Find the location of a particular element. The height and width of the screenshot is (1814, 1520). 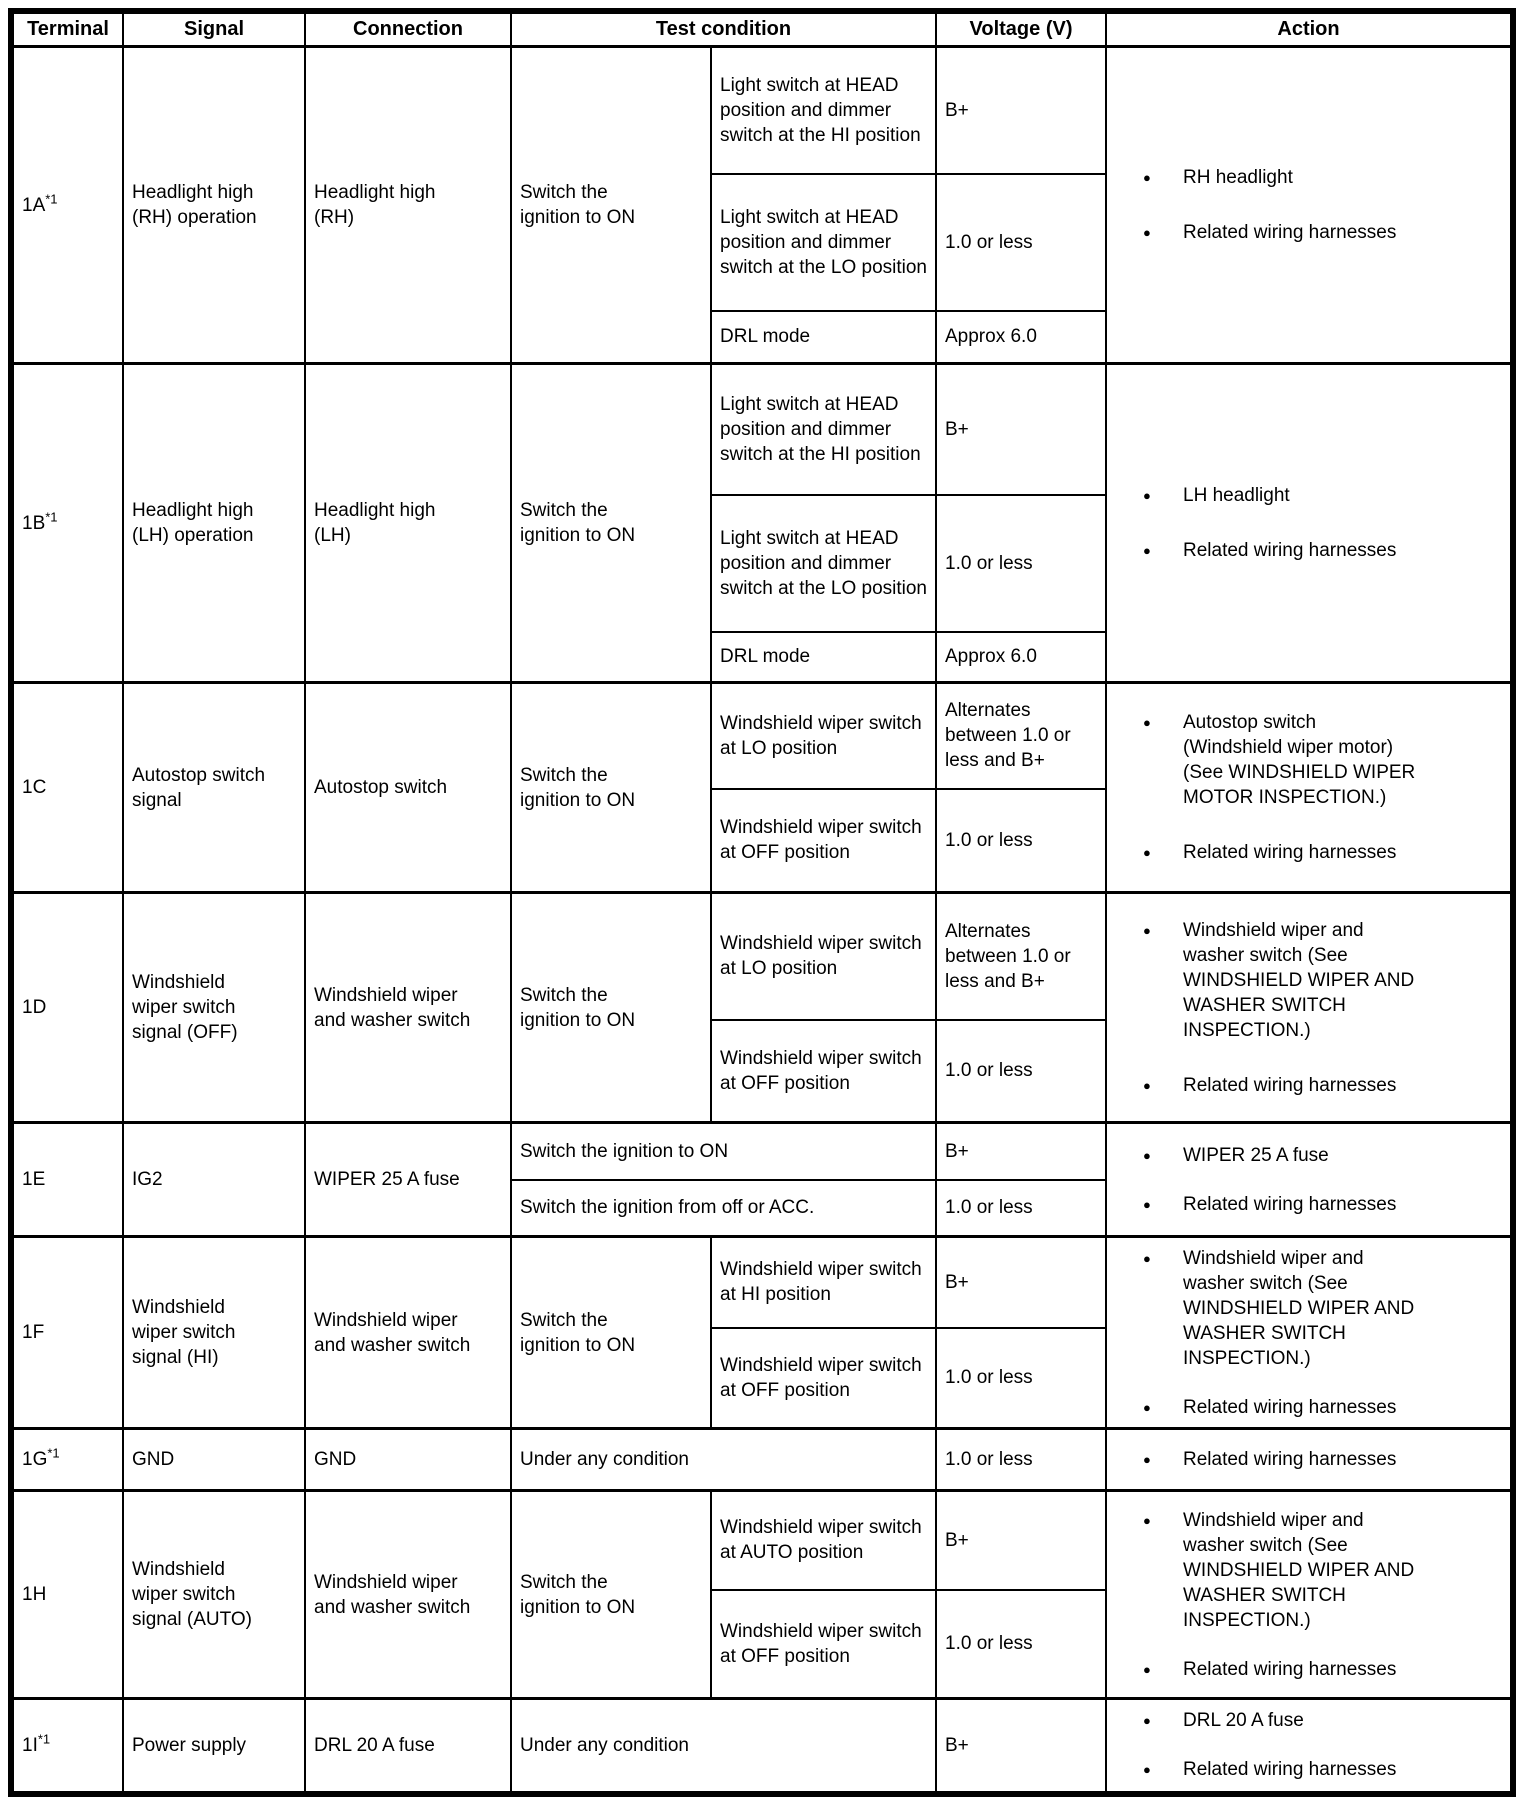

signal-cell: GND is located at coordinates (214, 1459).